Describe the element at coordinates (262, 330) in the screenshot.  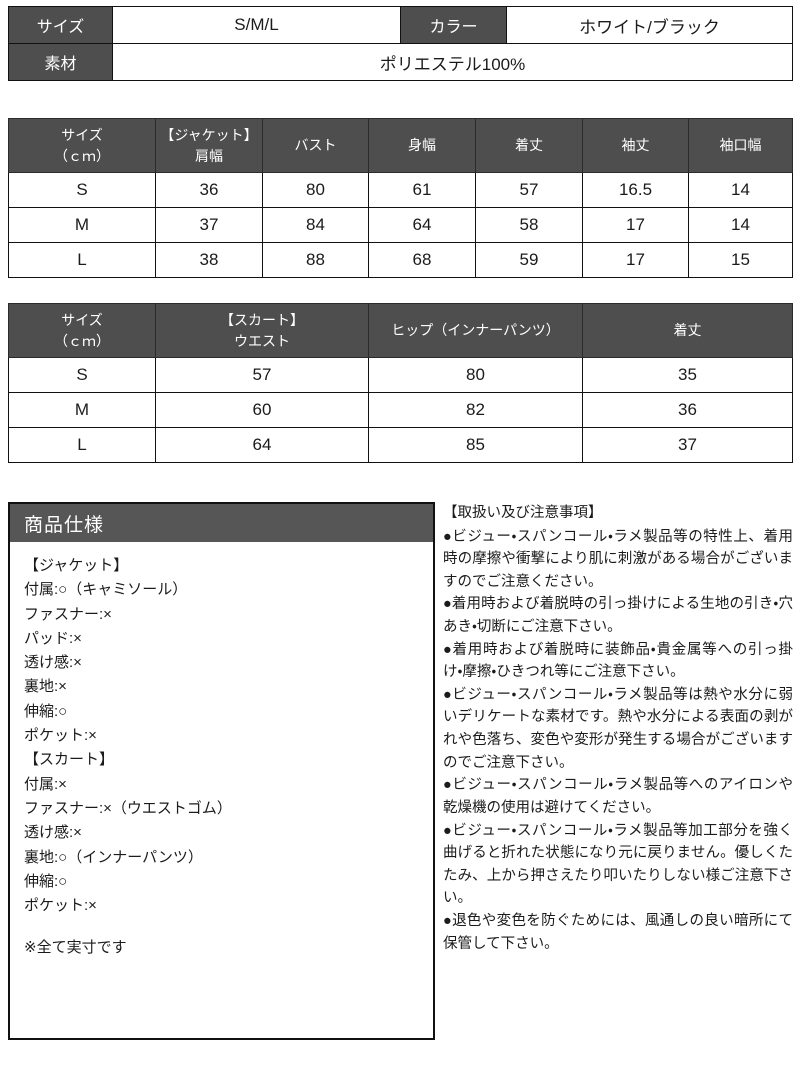
I see `skirt-header-waist: 【スカート】 ウエスト` at that location.